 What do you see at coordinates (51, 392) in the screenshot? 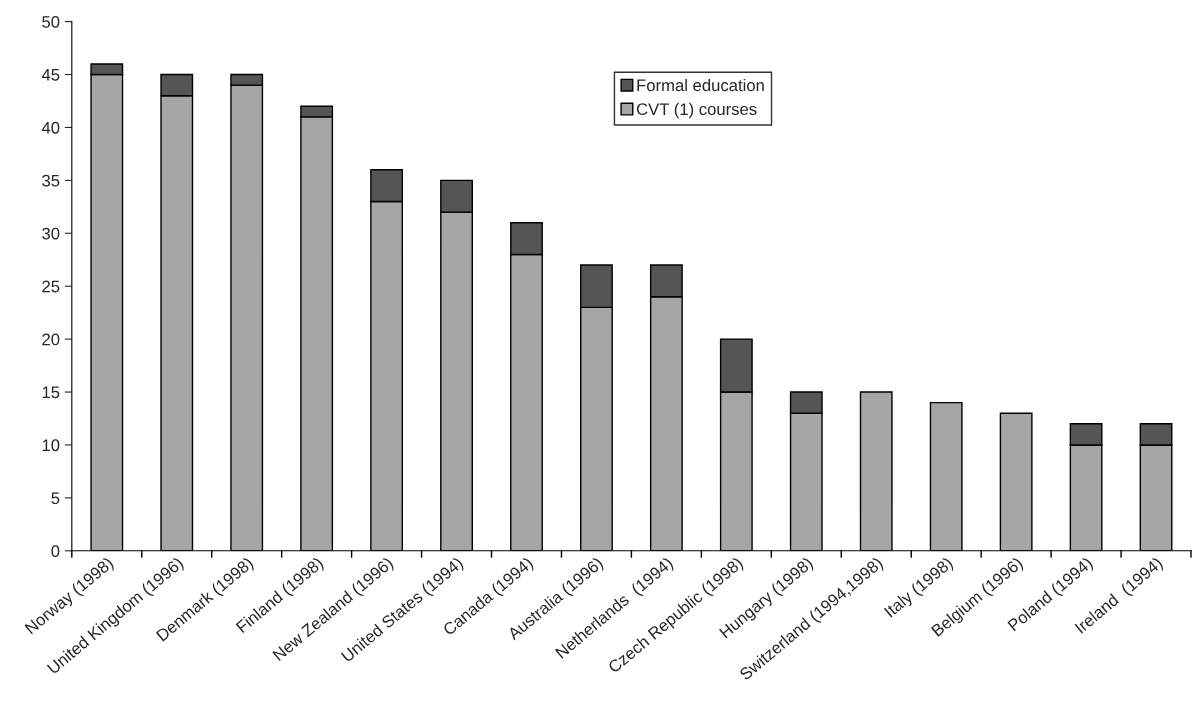
I see `y-tick-label: 15` at bounding box center [51, 392].